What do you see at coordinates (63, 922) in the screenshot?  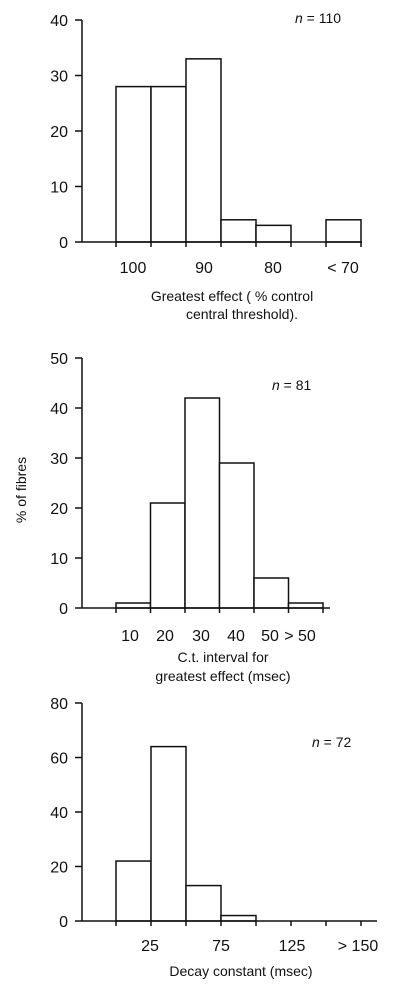 I see `panel-3-y-tick-label-0: 0` at bounding box center [63, 922].